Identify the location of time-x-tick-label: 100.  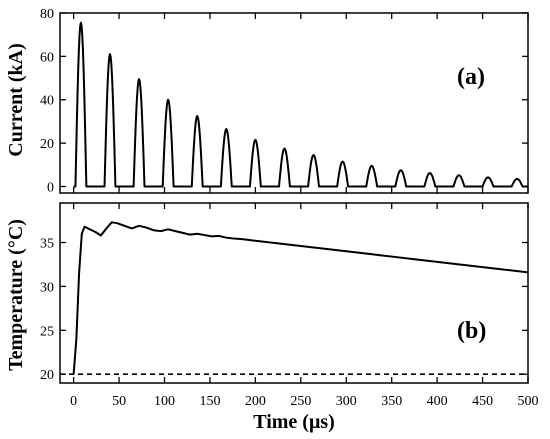
(164, 401).